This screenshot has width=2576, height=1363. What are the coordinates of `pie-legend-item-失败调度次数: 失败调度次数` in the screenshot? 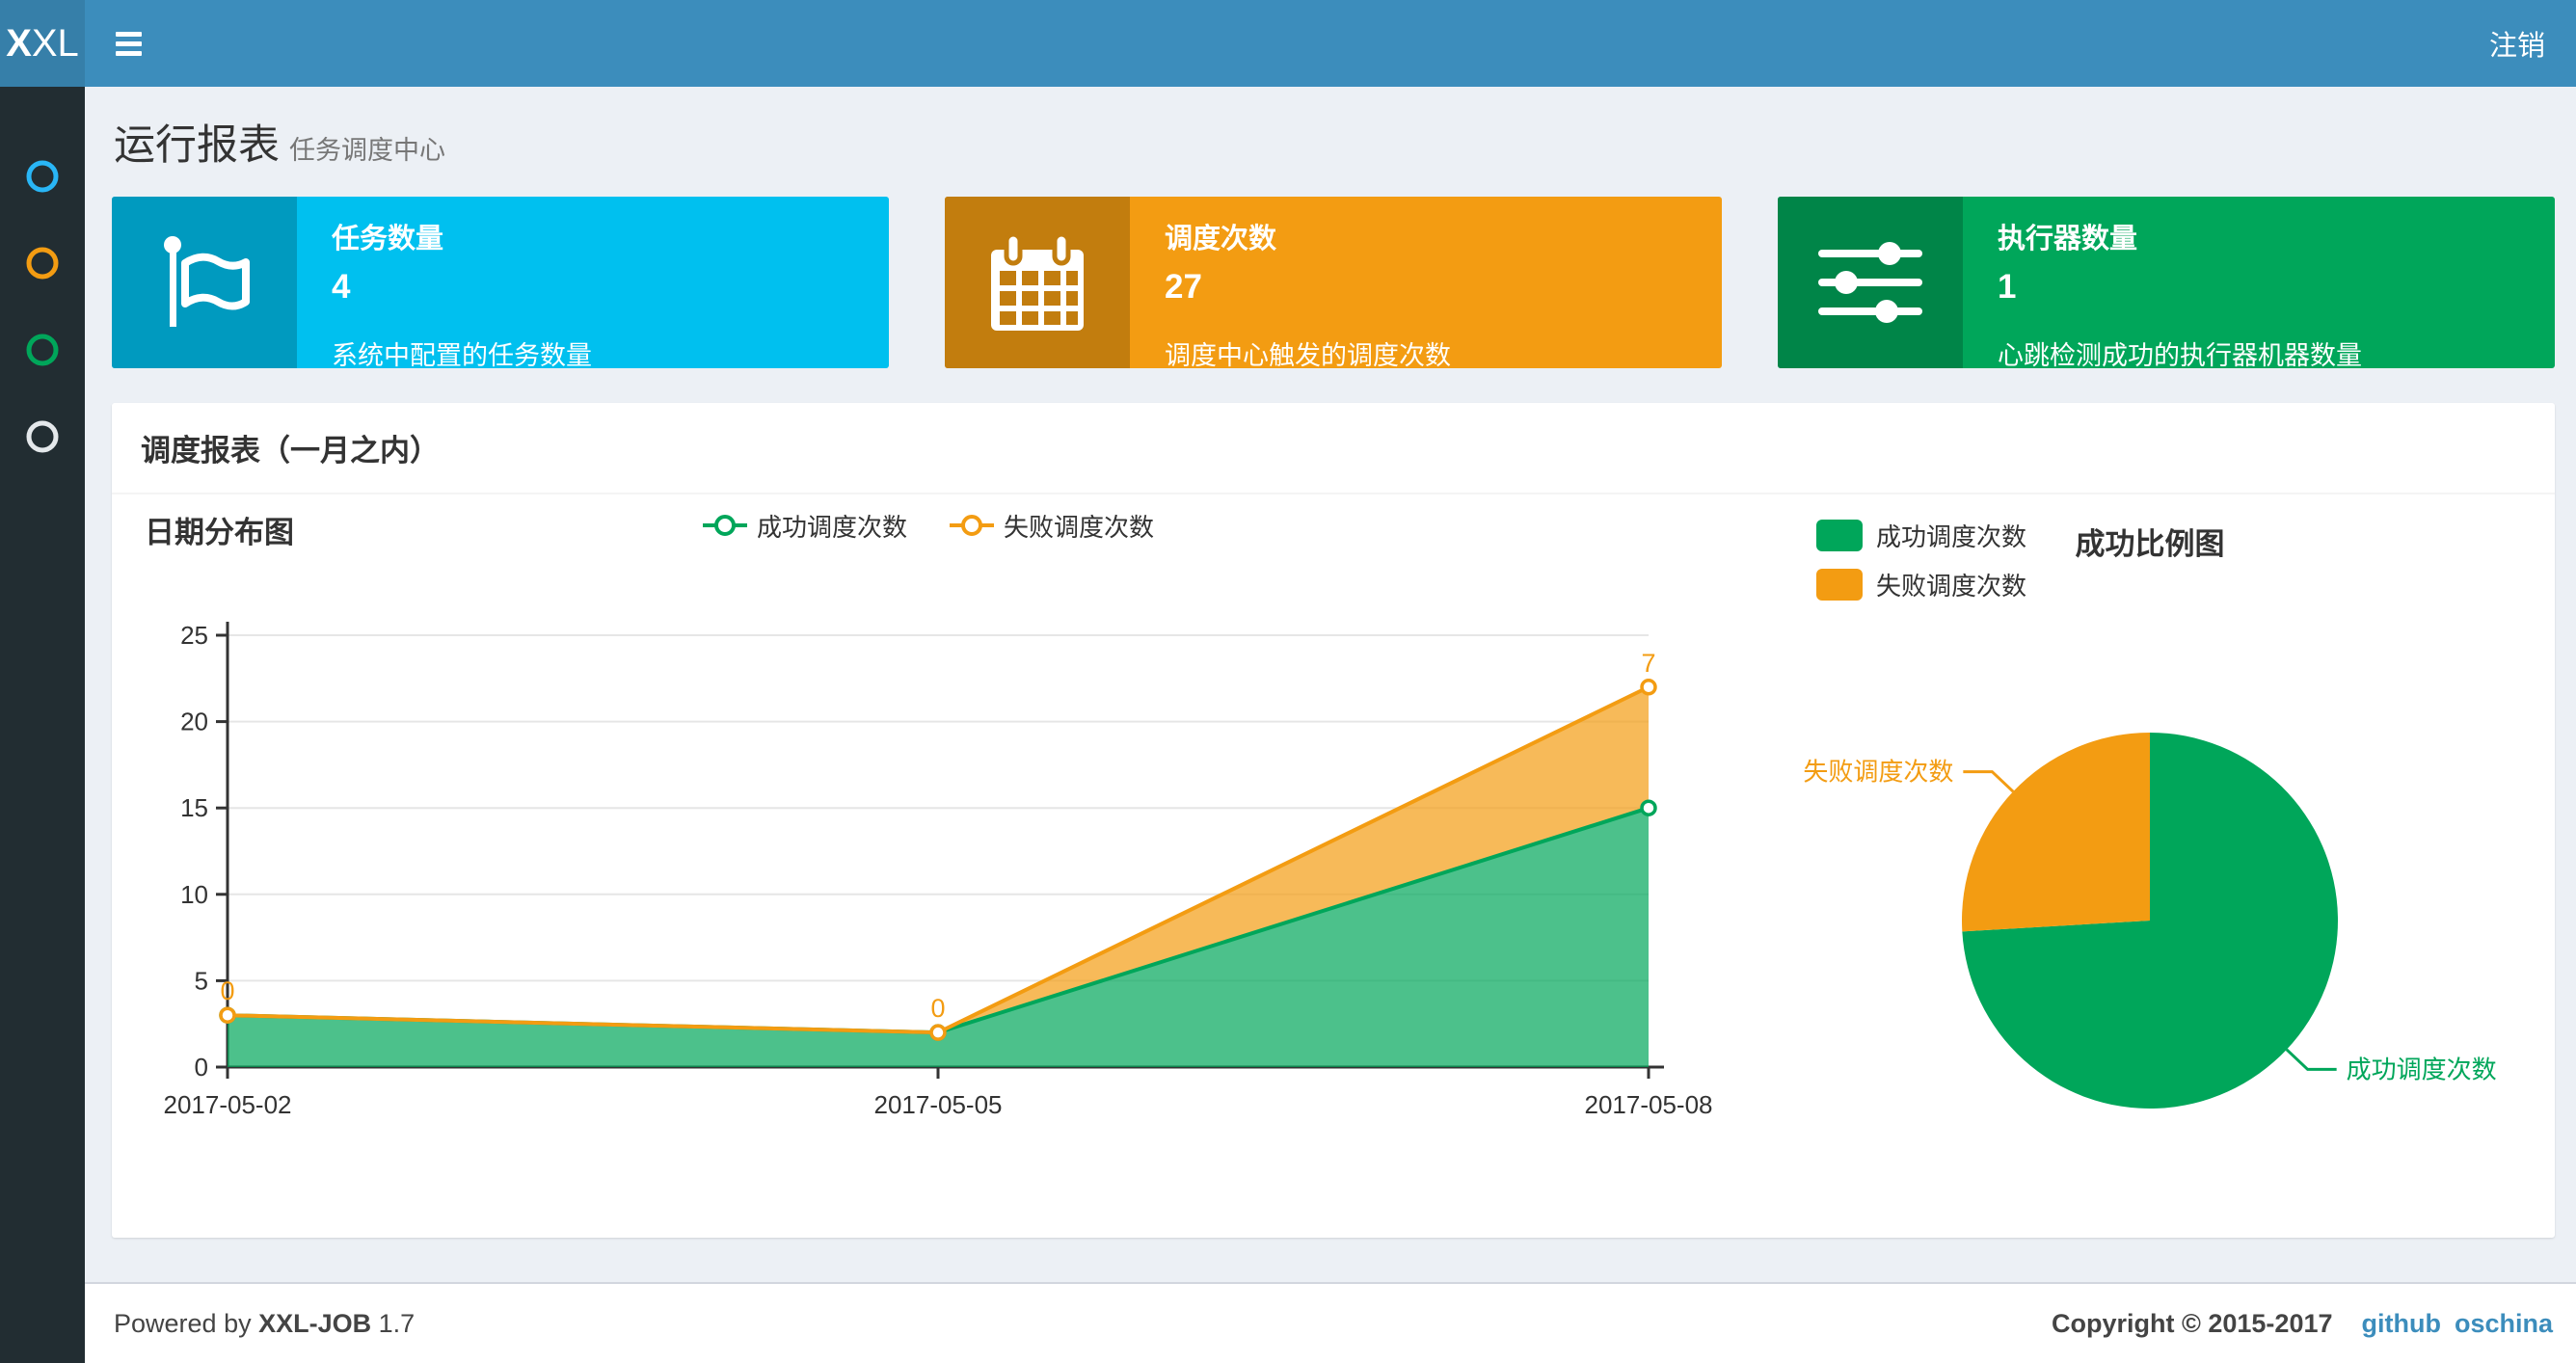 It's located at (1921, 584).